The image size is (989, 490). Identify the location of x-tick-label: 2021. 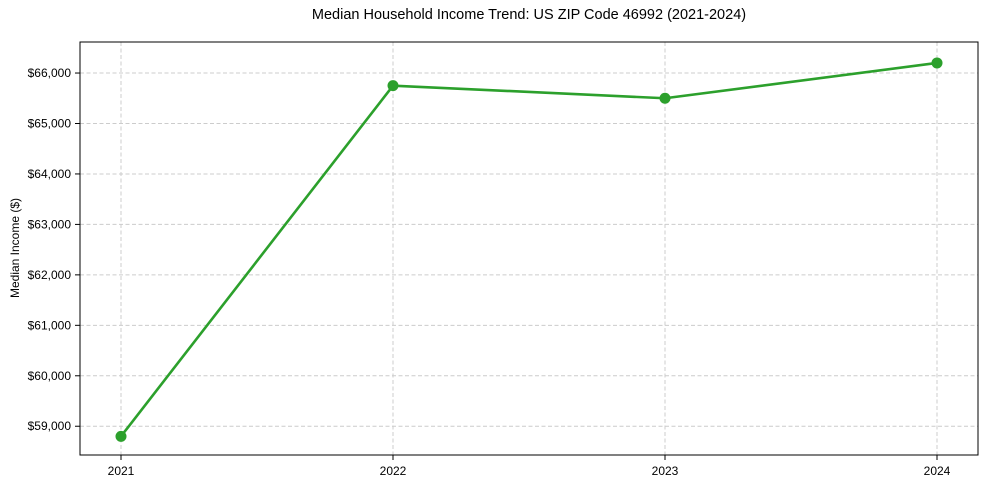
(121, 471).